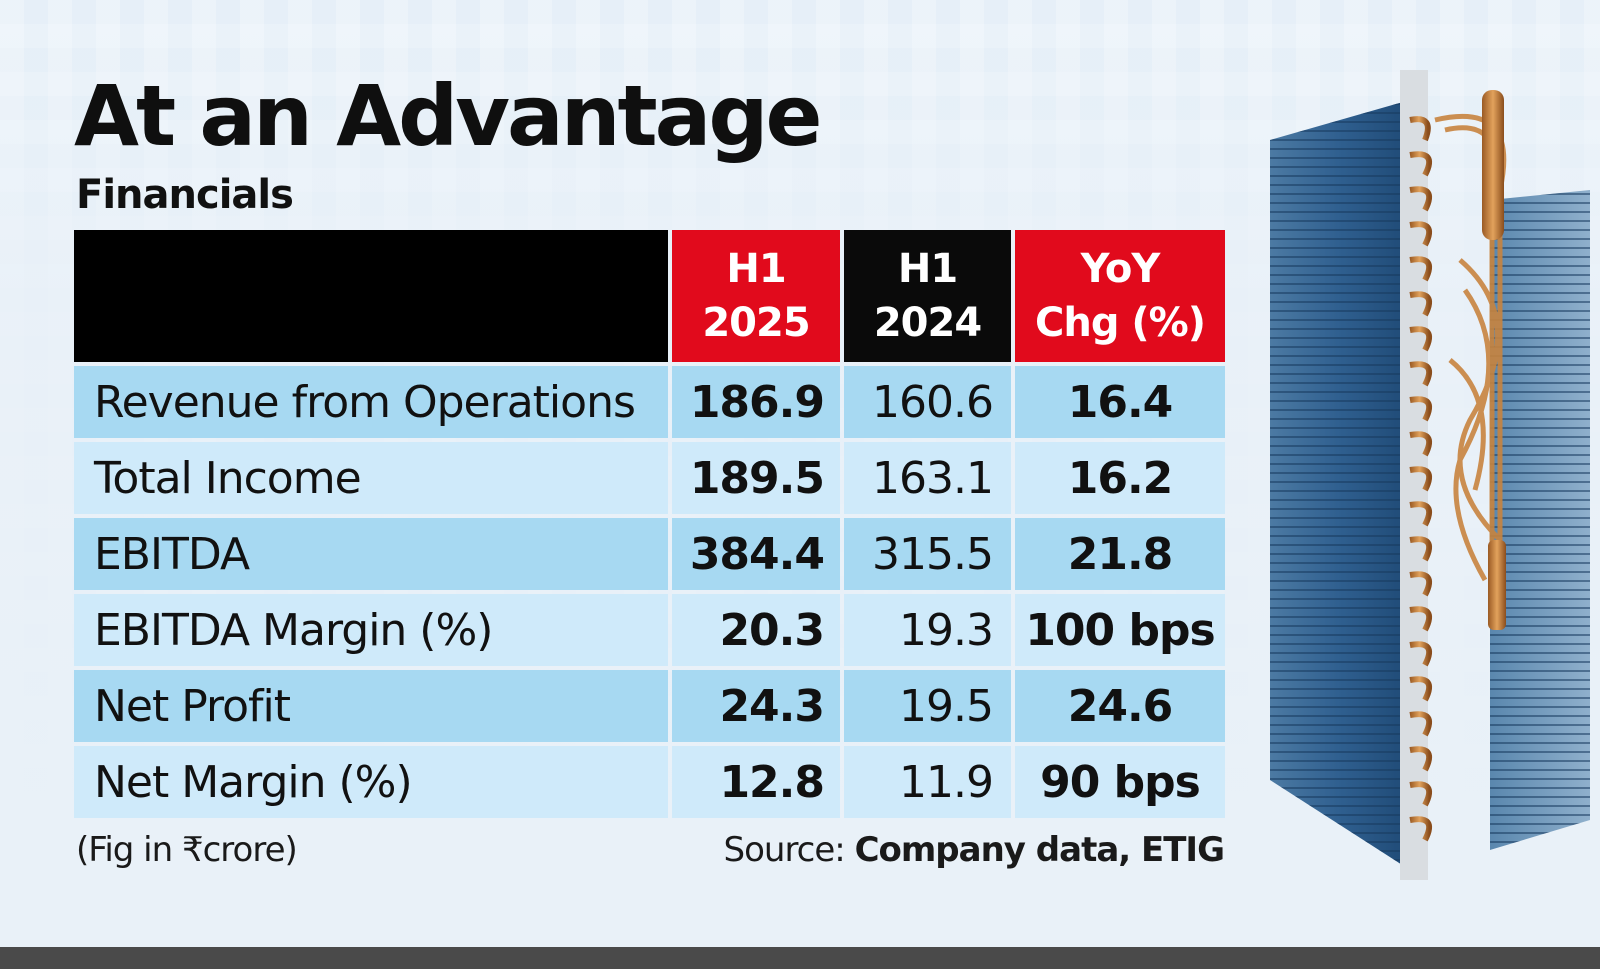 Image resolution: width=1600 pixels, height=969 pixels. I want to click on header-yoy-change: YoY Chg (%), so click(1120, 296).